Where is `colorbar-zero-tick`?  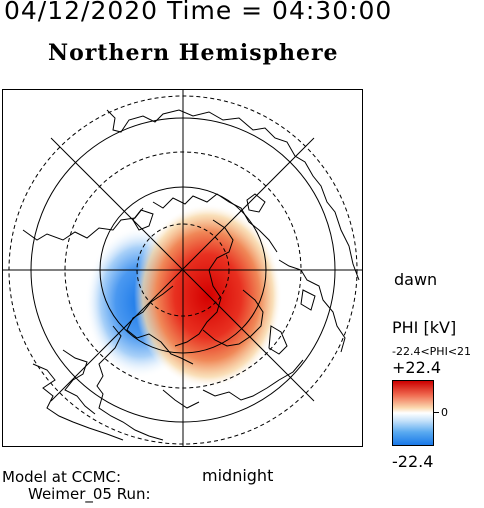
colorbar-zero-tick is located at coordinates (436, 412).